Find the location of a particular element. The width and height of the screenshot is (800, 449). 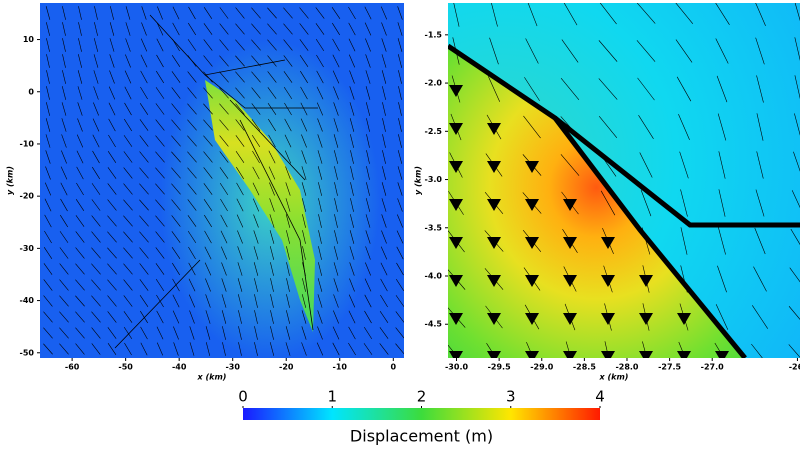

x-tick-label: -26. is located at coordinates (794, 367).